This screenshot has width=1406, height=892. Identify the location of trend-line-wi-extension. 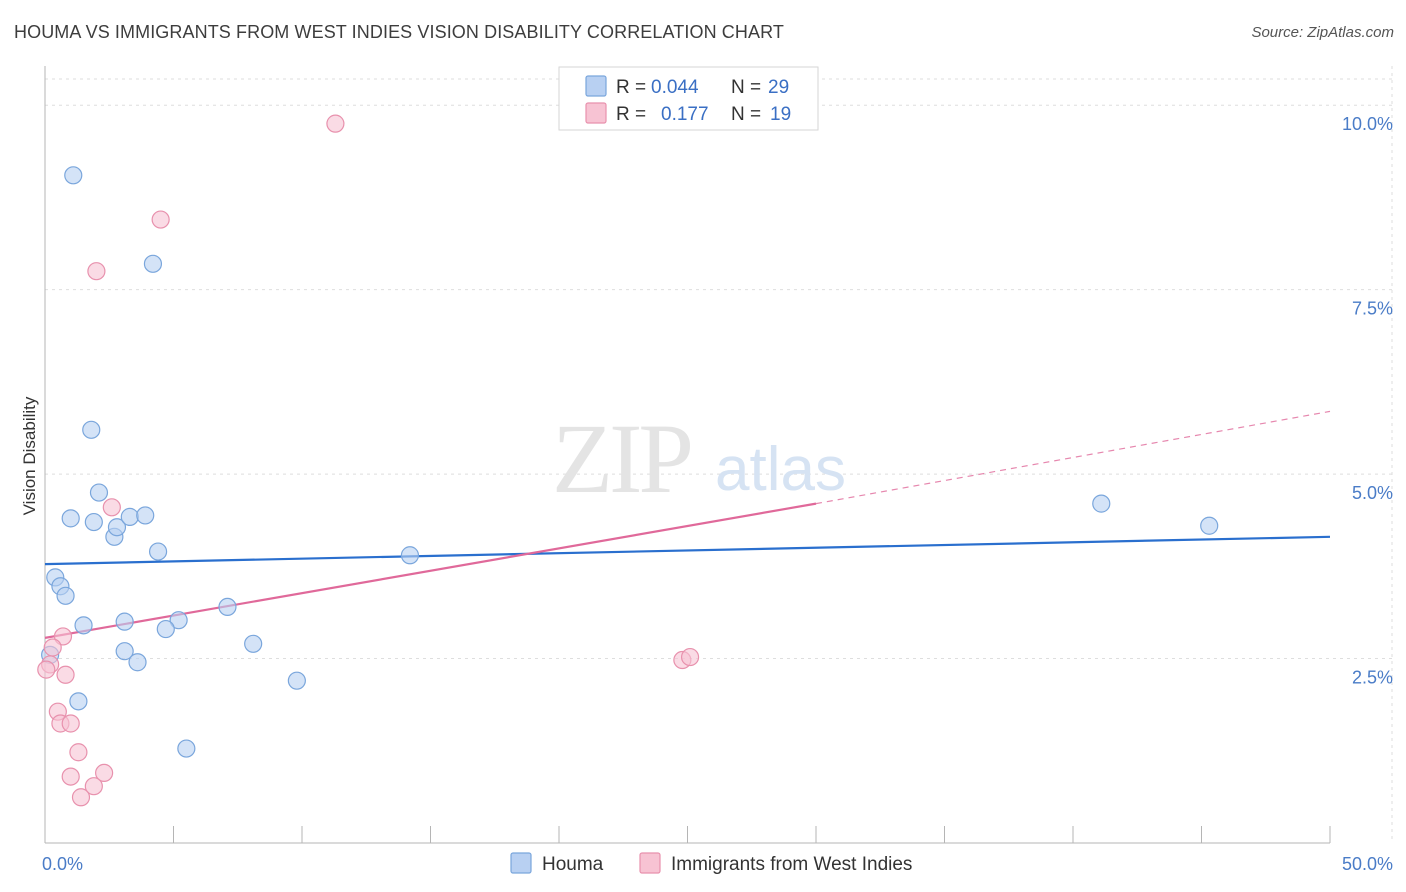
(1073, 457).